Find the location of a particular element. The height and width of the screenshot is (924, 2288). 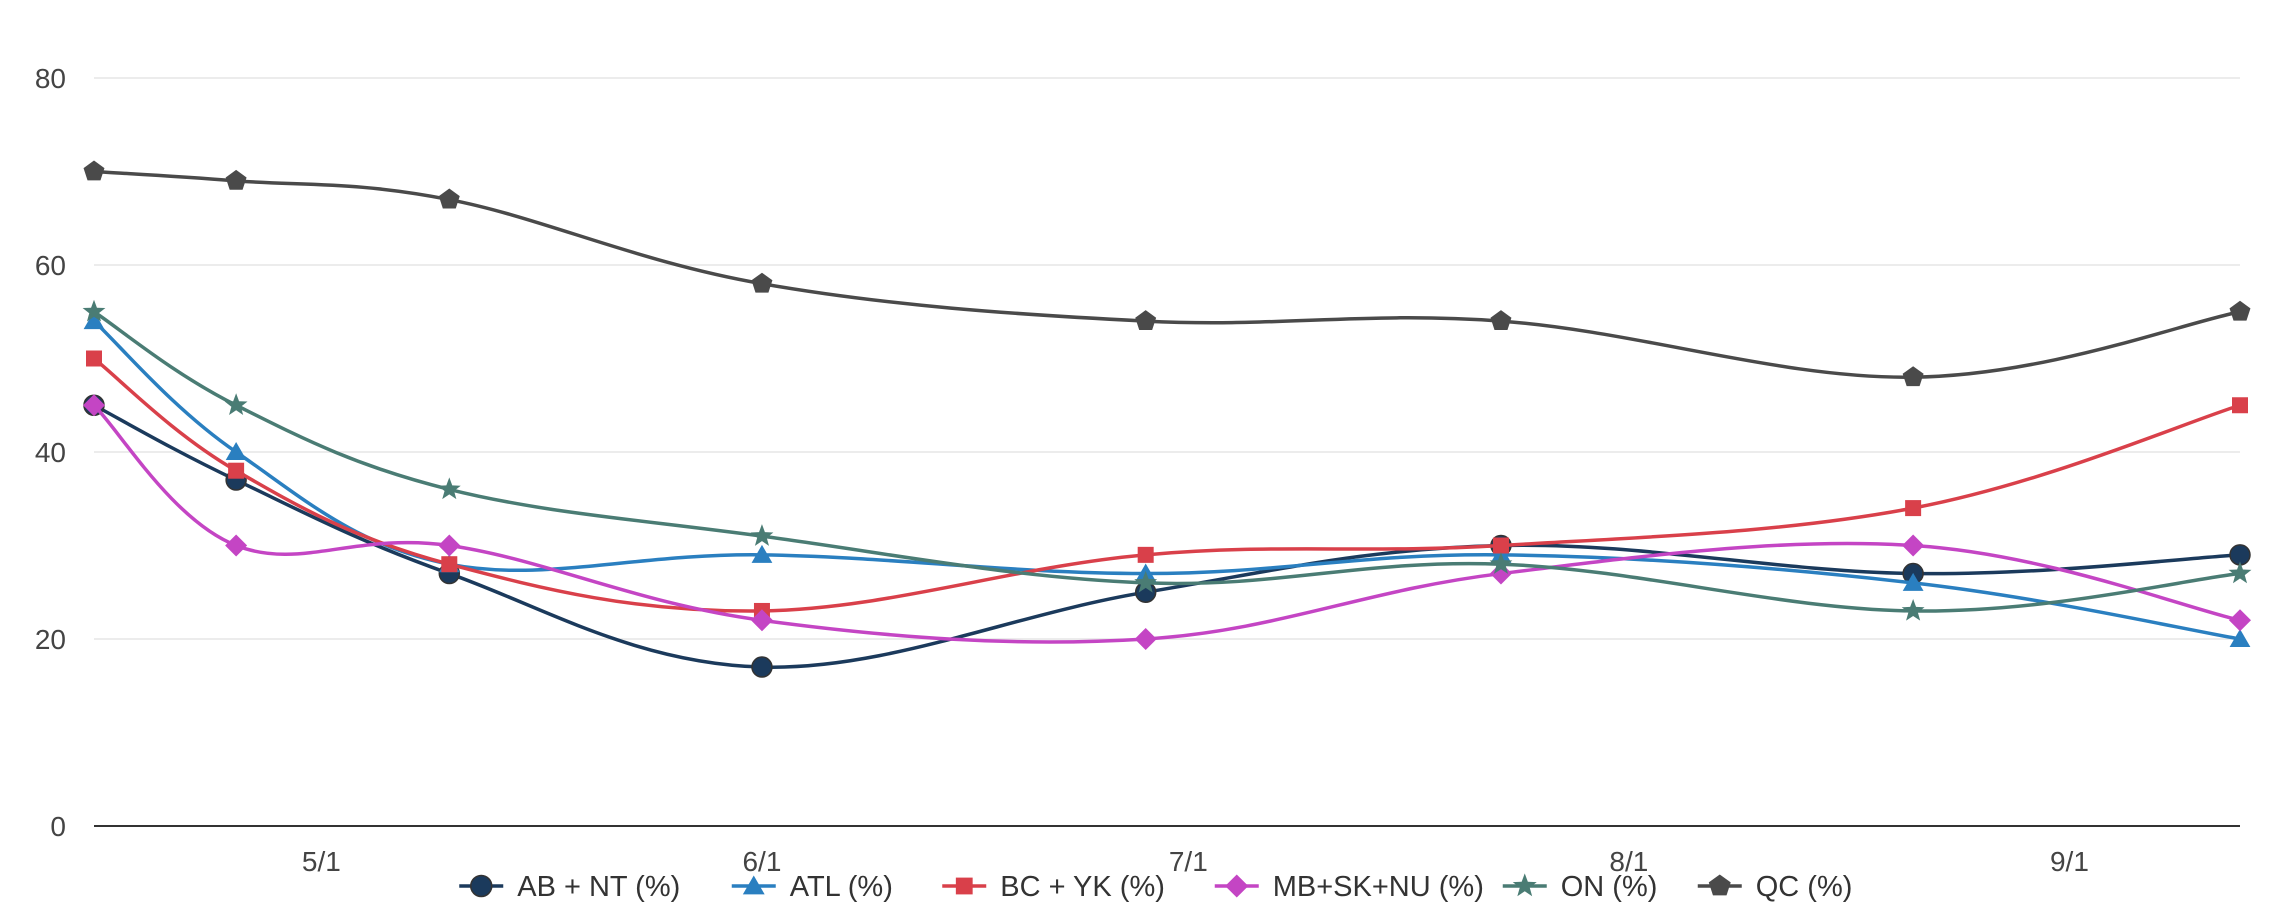

y-tick-label: 0 is located at coordinates (58, 826).